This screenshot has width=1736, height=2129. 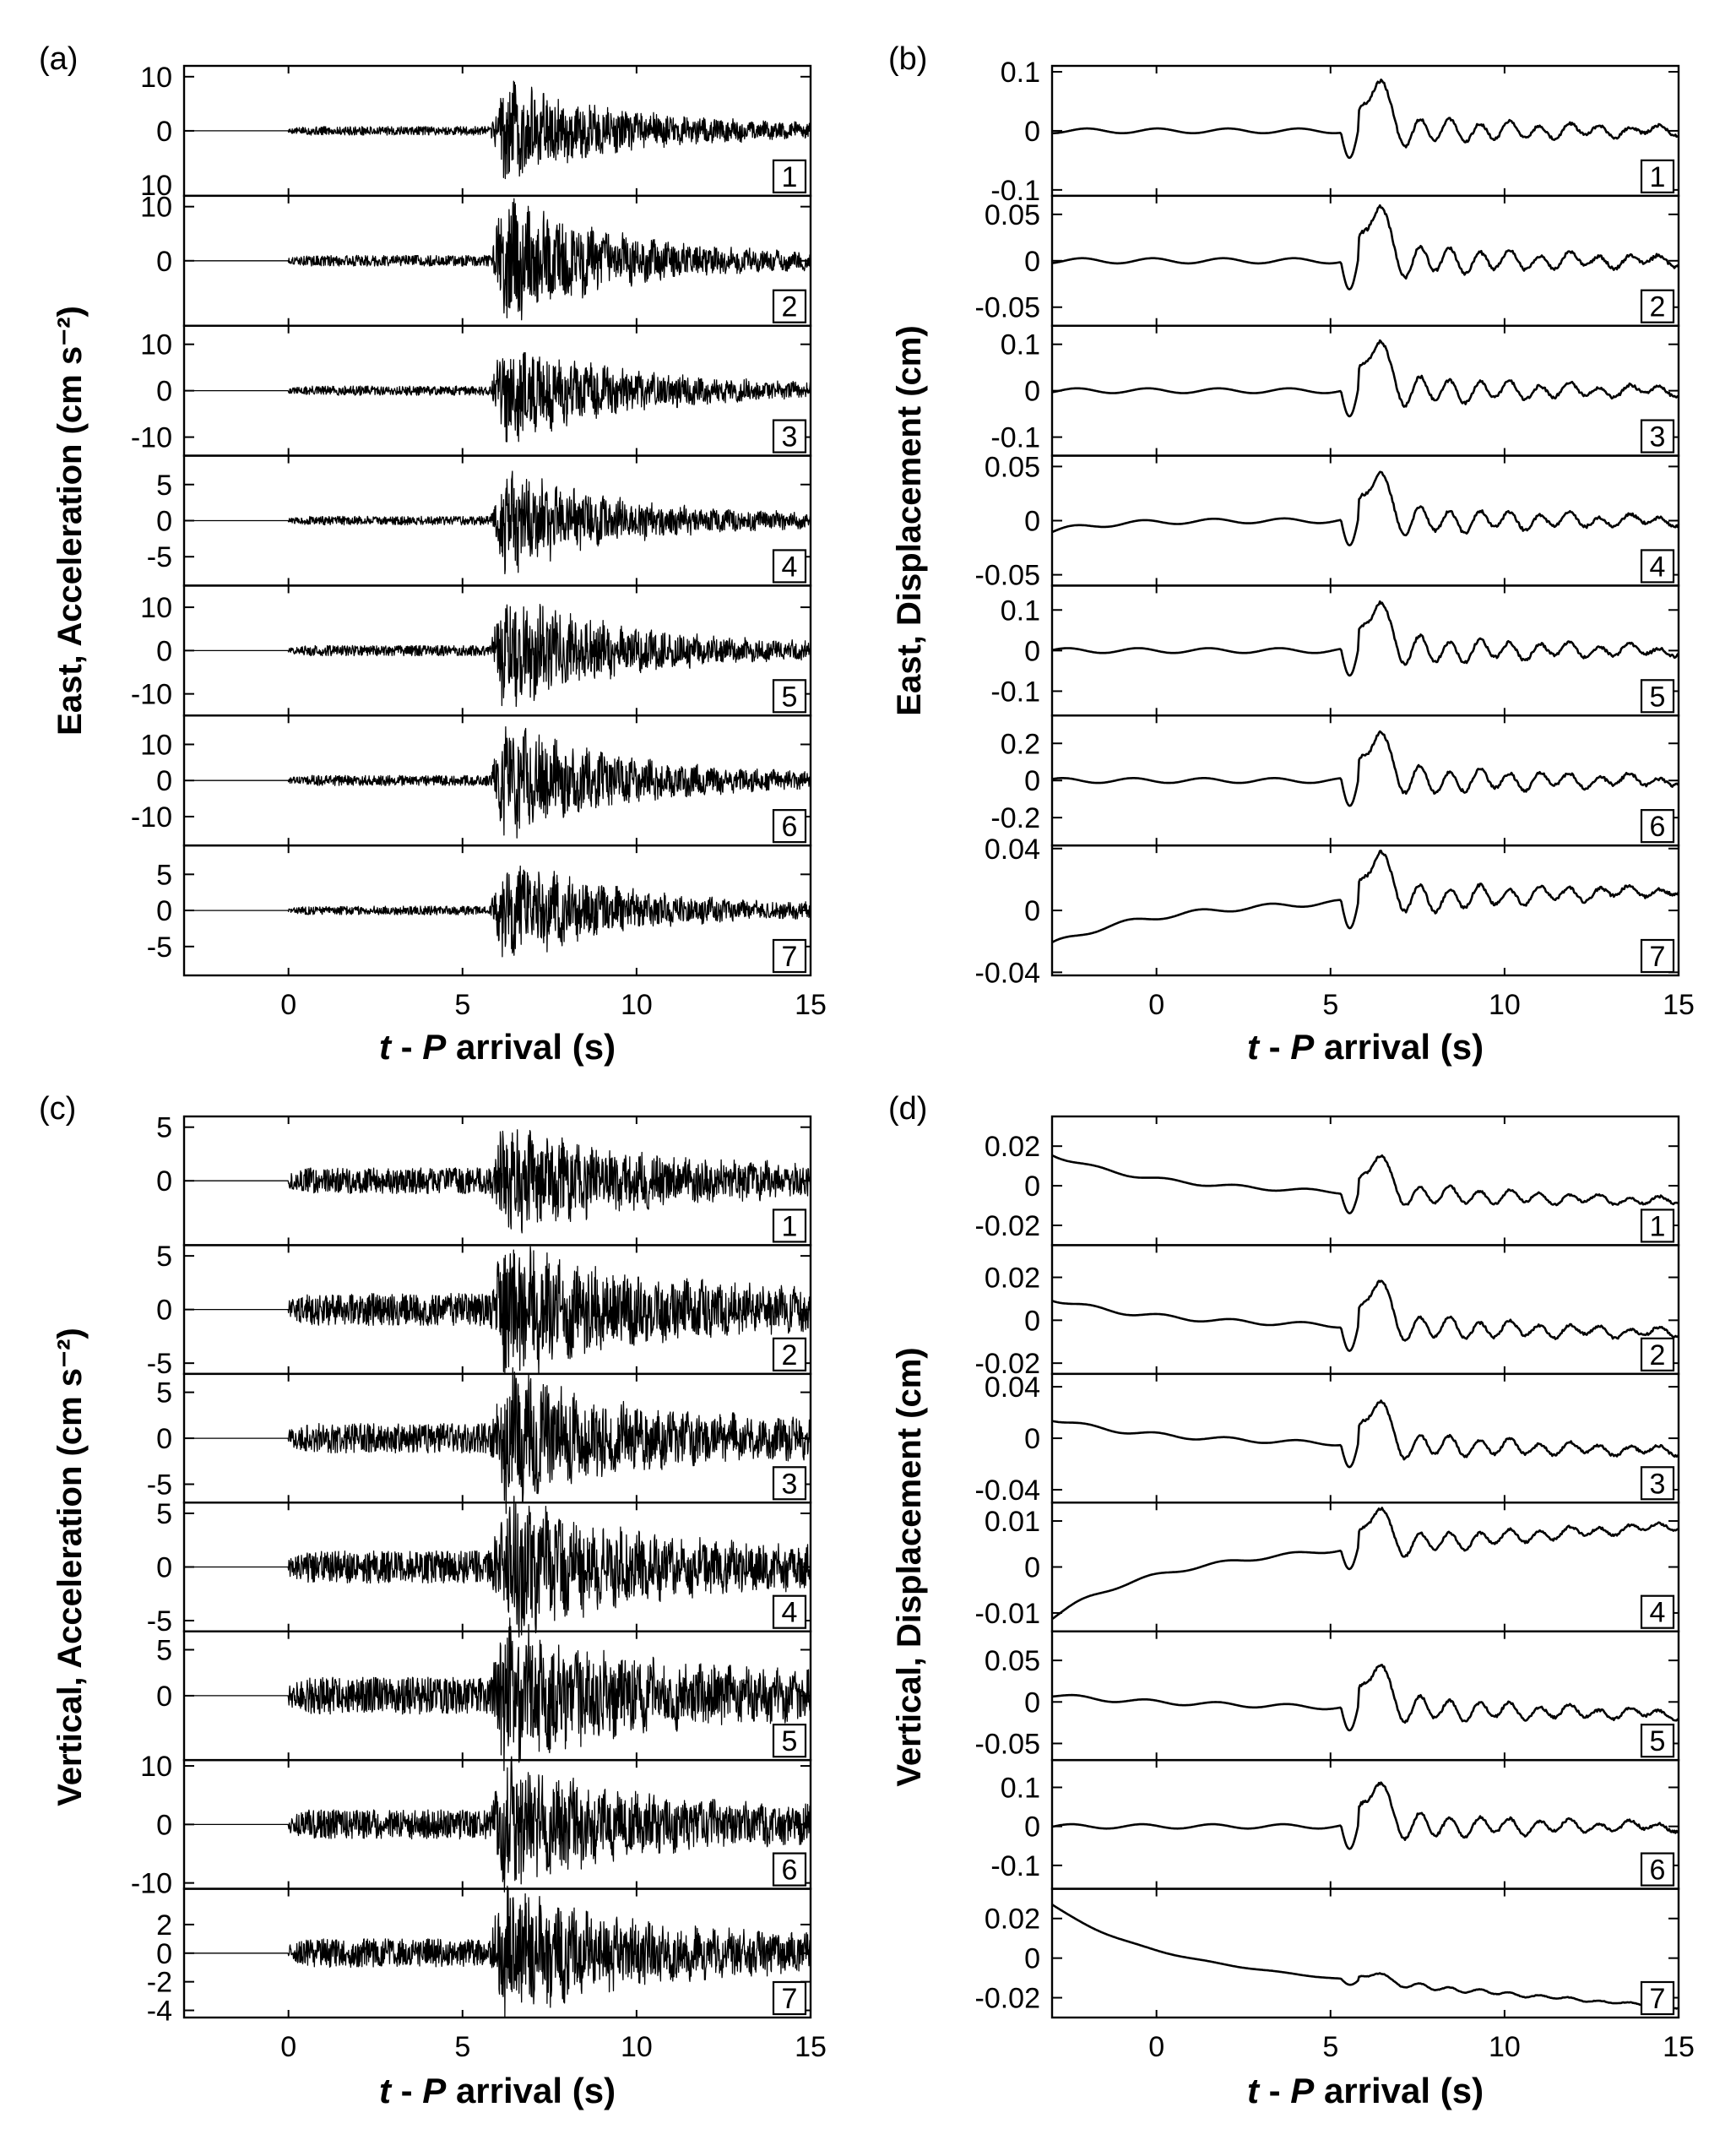 I want to click on trace-5: 0.05 0 -0.05 5, so click(x=1328, y=1696).